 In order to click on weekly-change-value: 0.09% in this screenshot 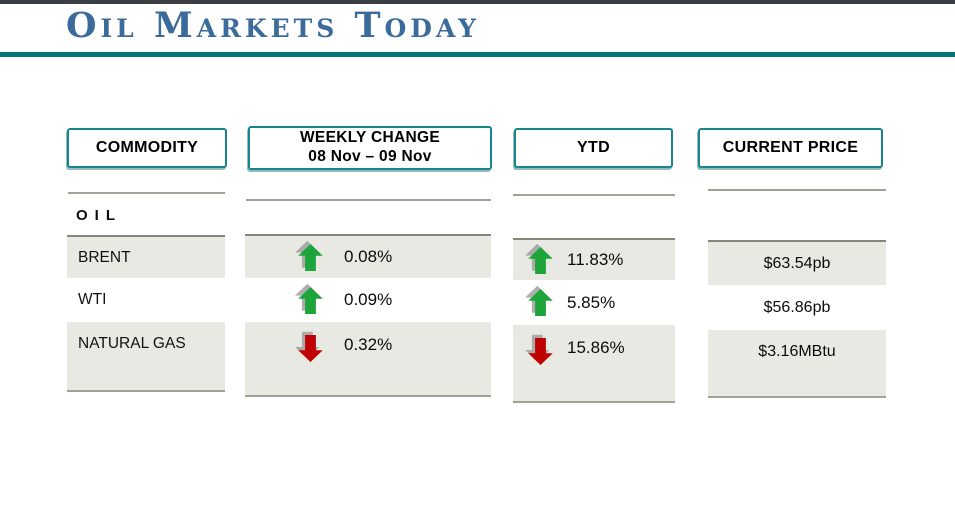, I will do `click(368, 299)`.